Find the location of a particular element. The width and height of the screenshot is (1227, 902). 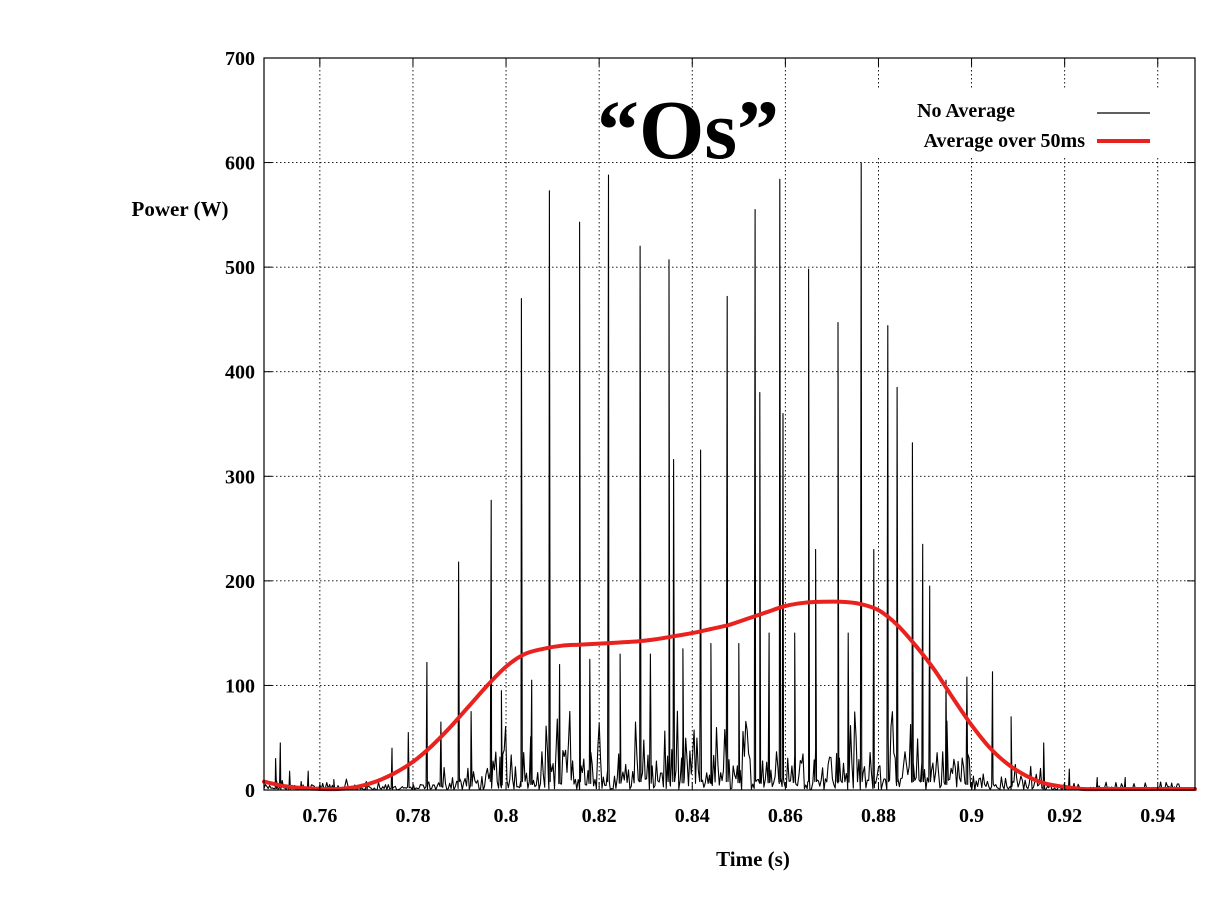

x-tick-label: 0.9 is located at coordinates (971, 816).